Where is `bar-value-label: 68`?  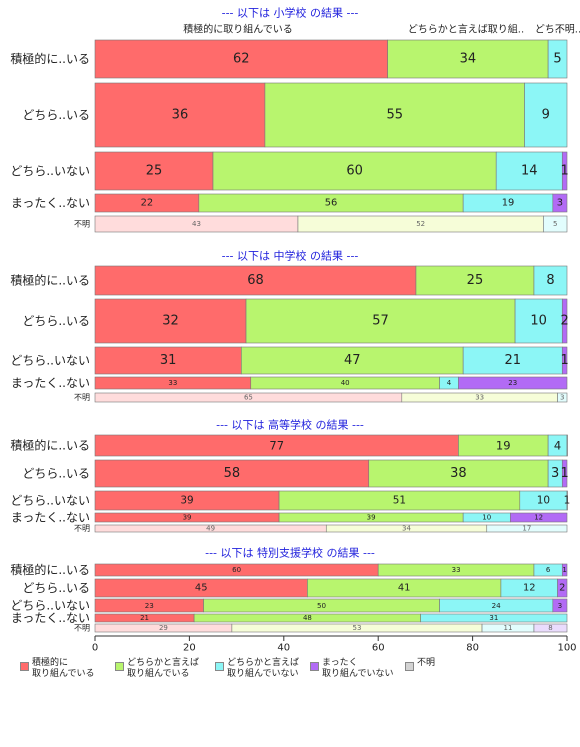
bar-value-label: 68 is located at coordinates (255, 280).